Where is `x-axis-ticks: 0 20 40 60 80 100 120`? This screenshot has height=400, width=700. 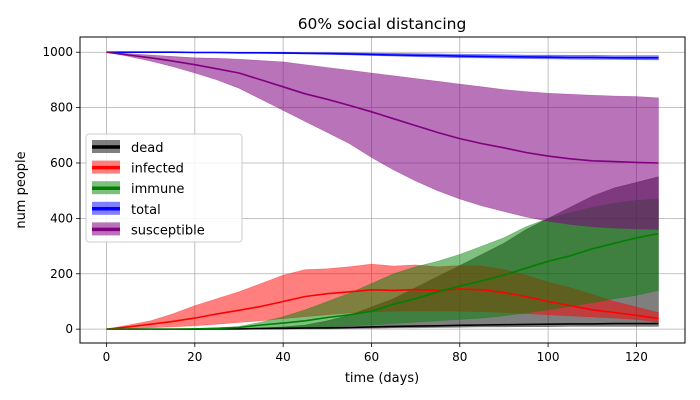 x-axis-ticks: 0 20 40 60 80 100 120 is located at coordinates (375, 353).